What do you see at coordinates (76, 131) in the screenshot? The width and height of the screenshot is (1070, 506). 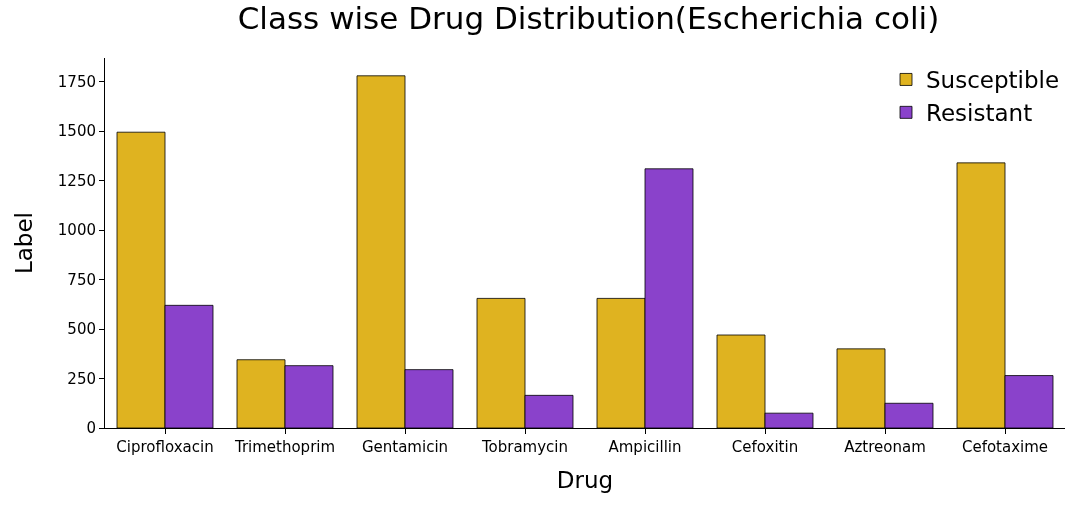 I see `y-tick-label: 1500` at bounding box center [76, 131].